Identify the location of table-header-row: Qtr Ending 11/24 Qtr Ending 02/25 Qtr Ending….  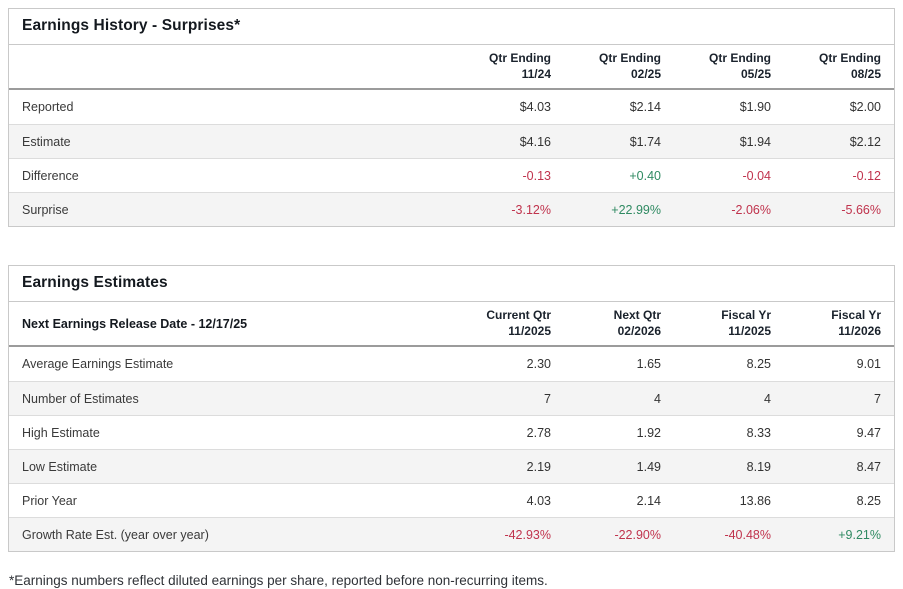
(451, 68).